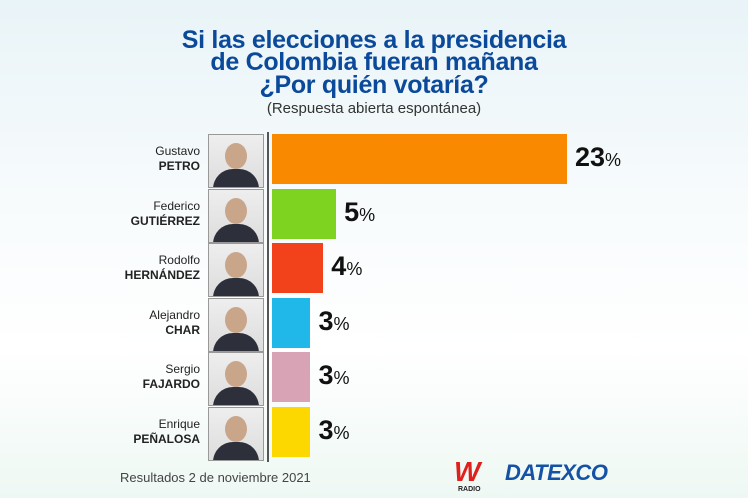 This screenshot has width=748, height=498. I want to click on w-radio-logo: W RADIO, so click(470, 476).